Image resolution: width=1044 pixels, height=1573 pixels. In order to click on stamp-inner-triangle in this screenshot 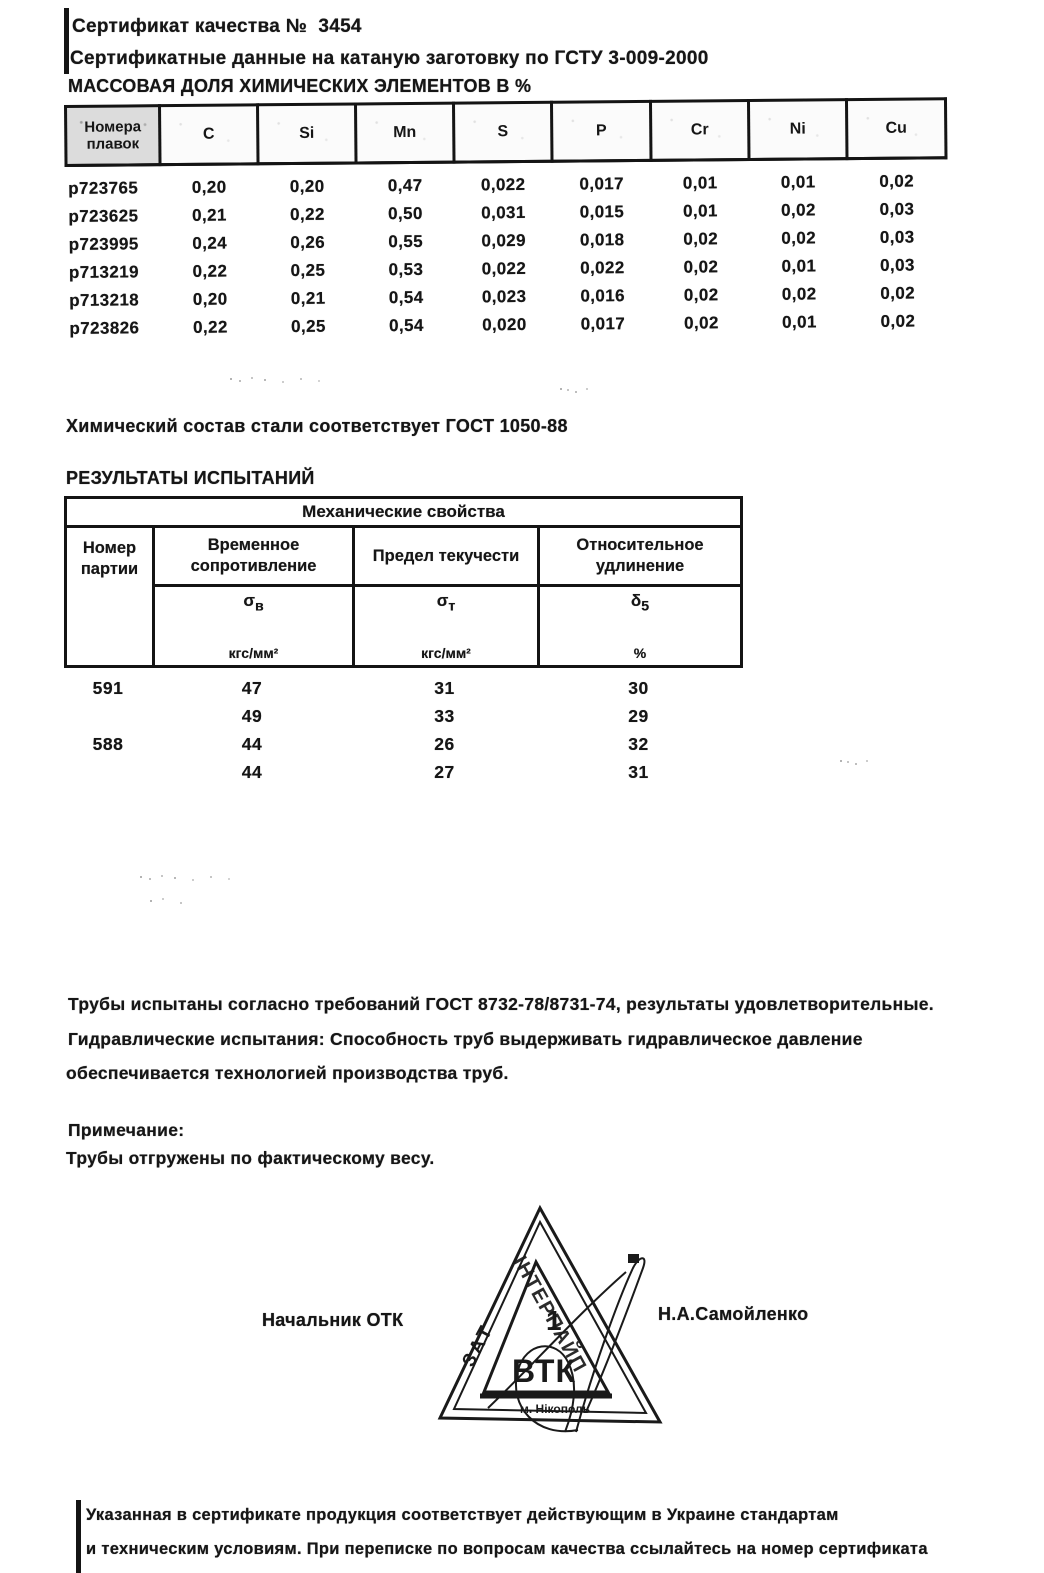, I will do `click(546, 1326)`.